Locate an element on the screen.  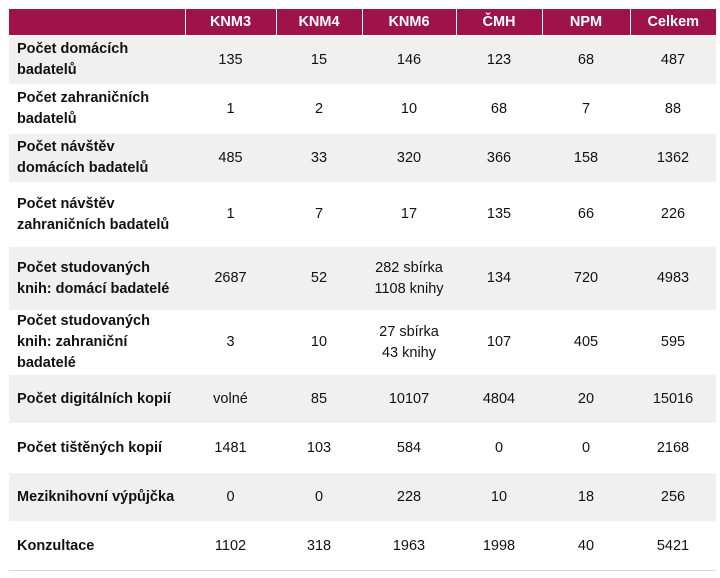
table-cell: 487 is located at coordinates (673, 60).